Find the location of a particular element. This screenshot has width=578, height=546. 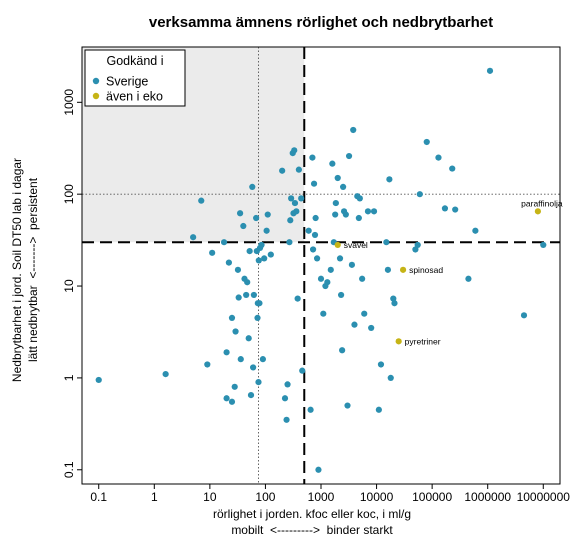

y-tick-label: 1000 is located at coordinates (69, 102).